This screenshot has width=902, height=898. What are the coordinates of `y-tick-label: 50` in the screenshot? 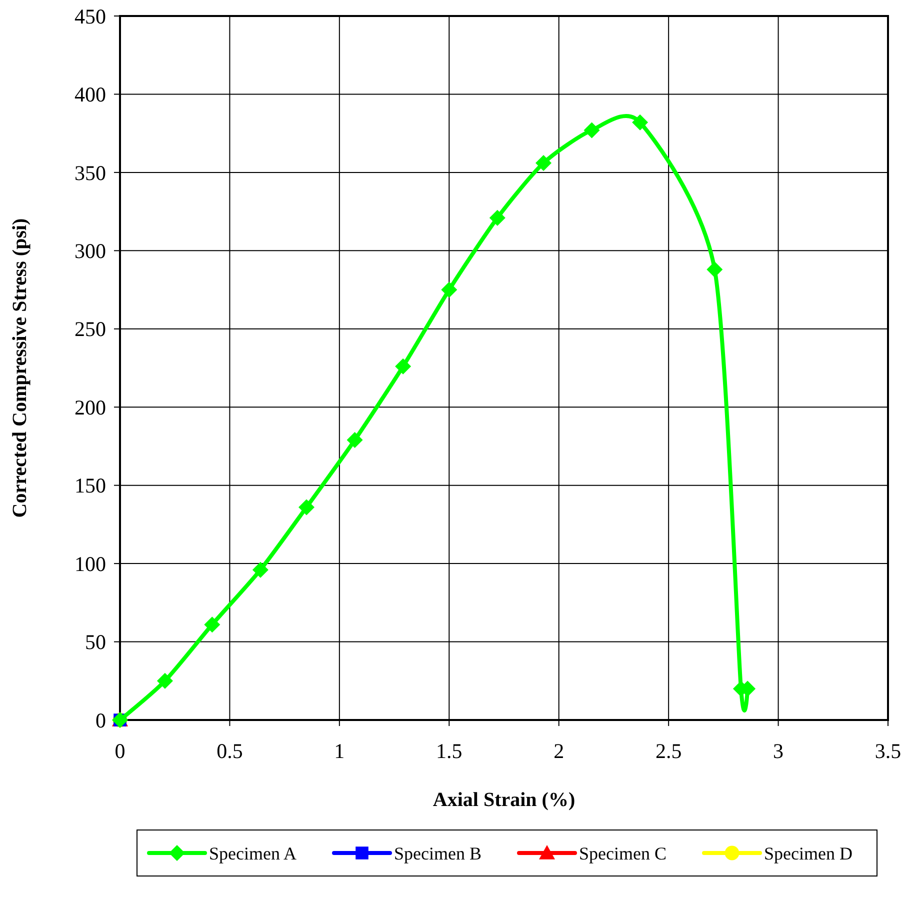 It's located at (95, 642).